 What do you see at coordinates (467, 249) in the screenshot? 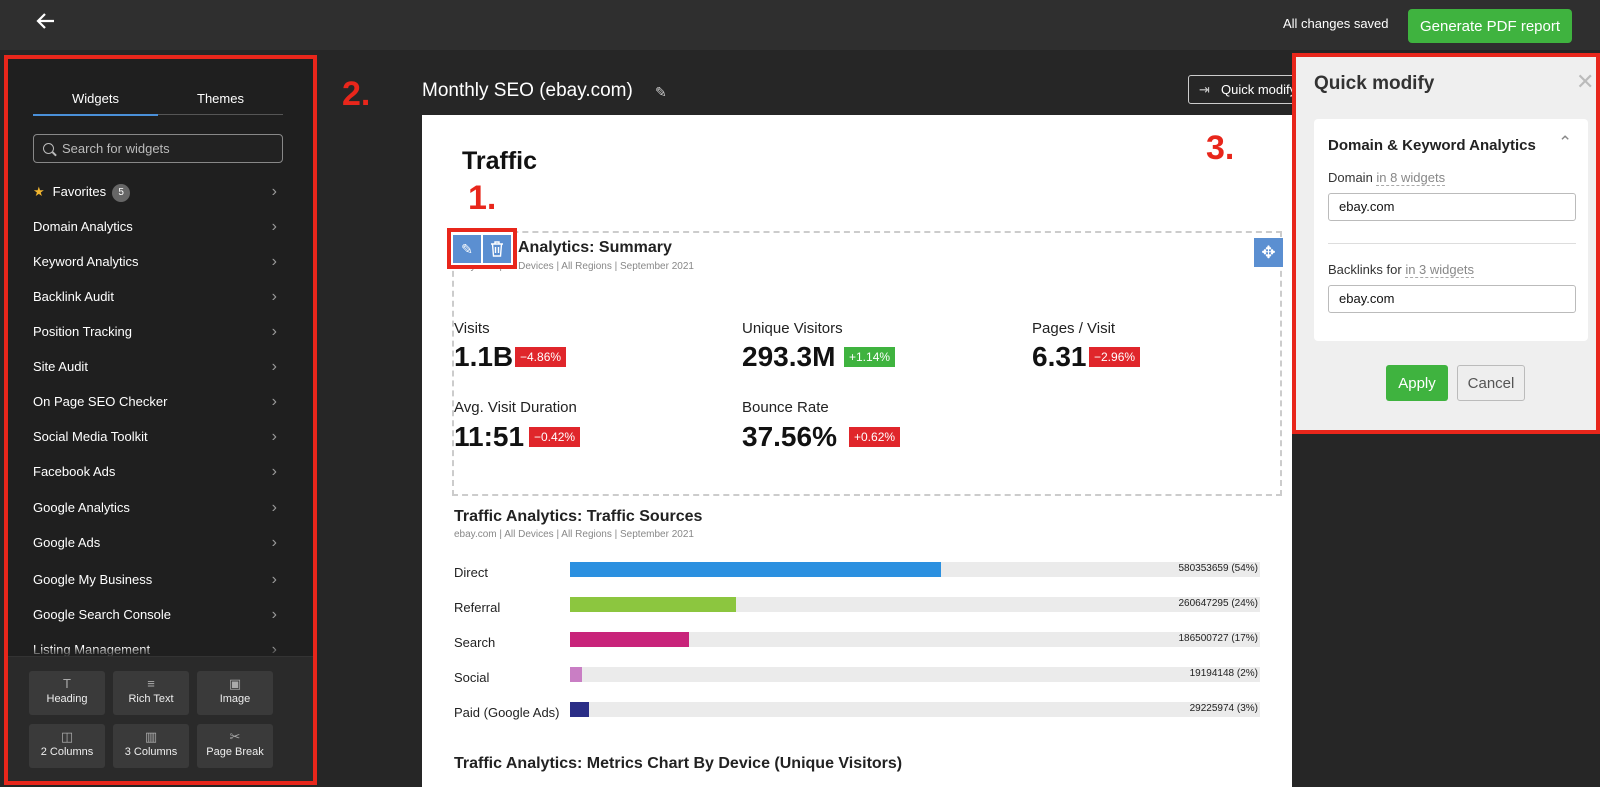
I see `edit-widget-button: ✎` at bounding box center [467, 249].